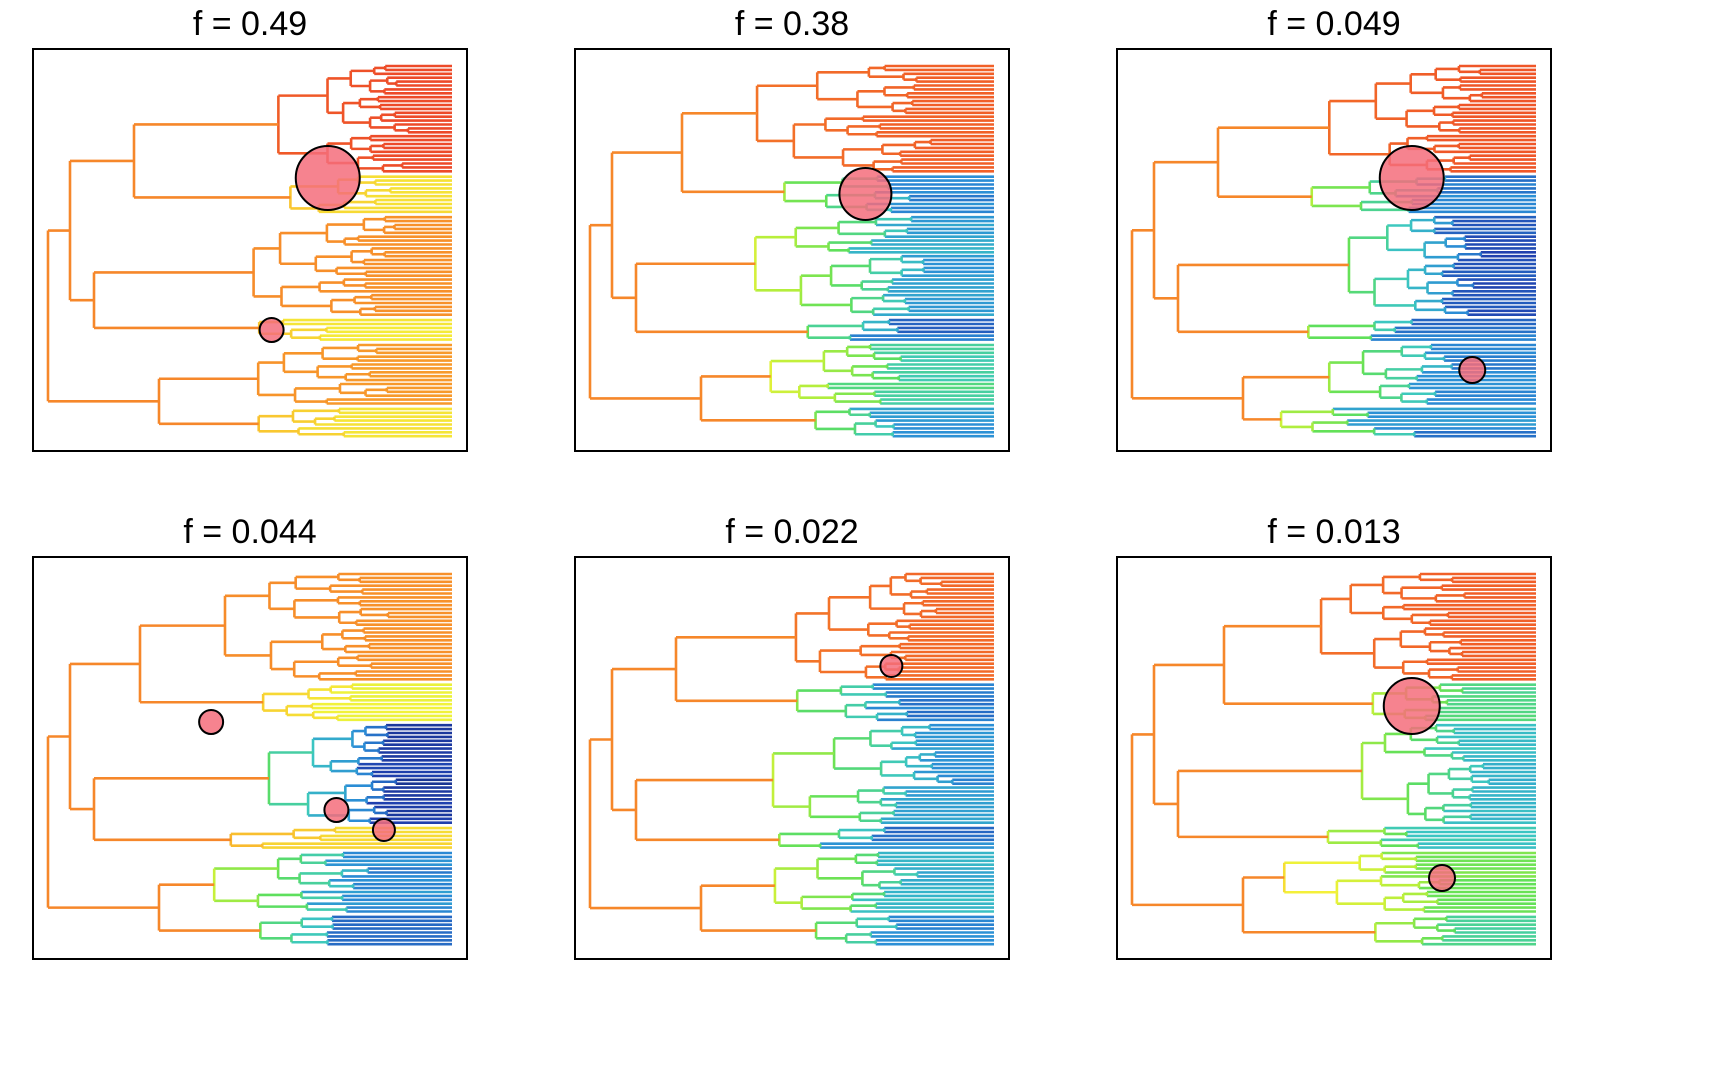 This screenshot has width=1710, height=1074. What do you see at coordinates (1334, 24) in the screenshot?
I see `panel-title: f = 0.049` at bounding box center [1334, 24].